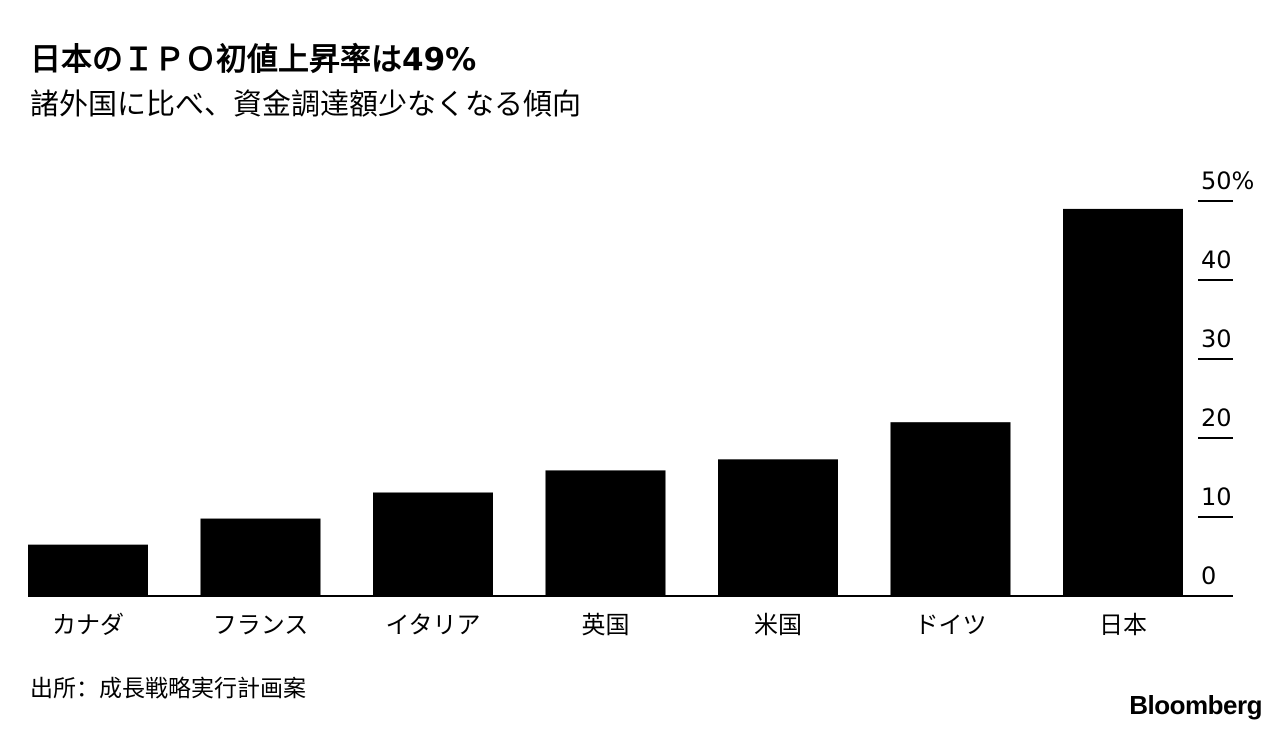 The height and width of the screenshot is (732, 1288). Describe the element at coordinates (1227, 181) in the screenshot. I see `y-tick-label: 50%` at that location.